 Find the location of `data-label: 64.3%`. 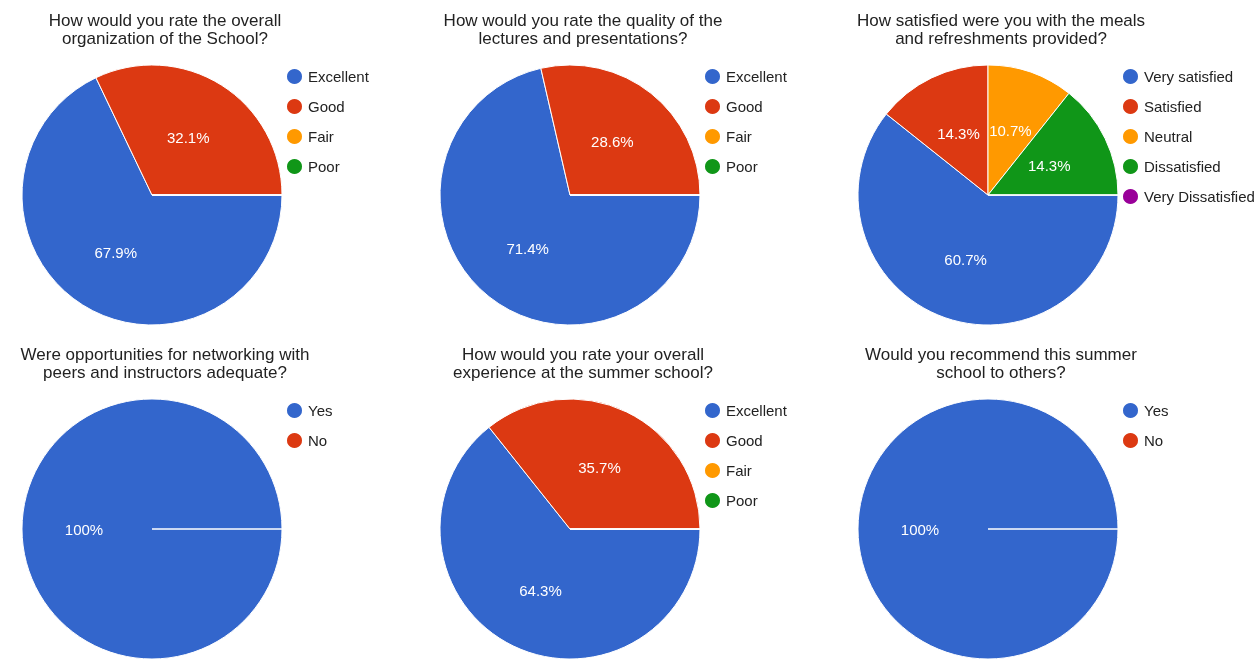

data-label: 64.3% is located at coordinates (540, 590).